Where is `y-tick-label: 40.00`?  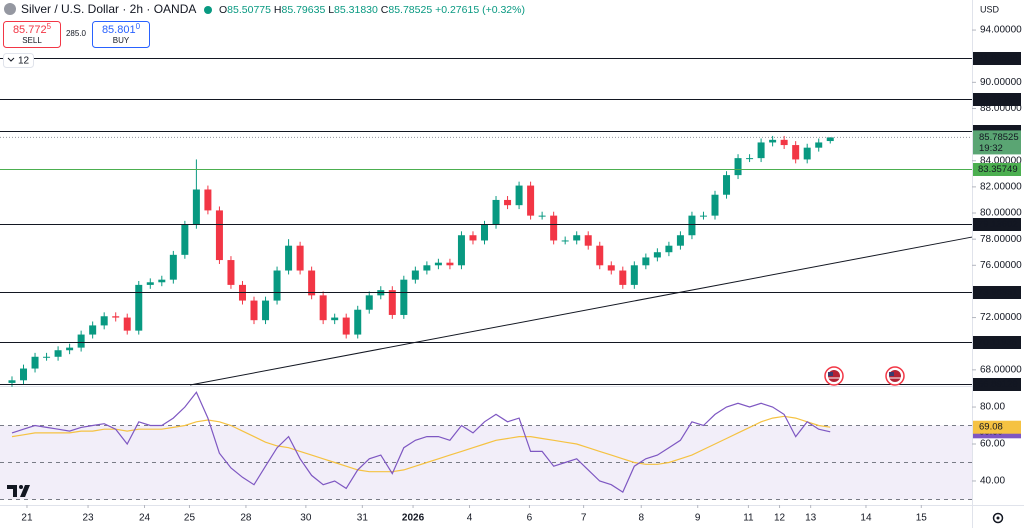
y-tick-label: 40.00 is located at coordinates (992, 481).